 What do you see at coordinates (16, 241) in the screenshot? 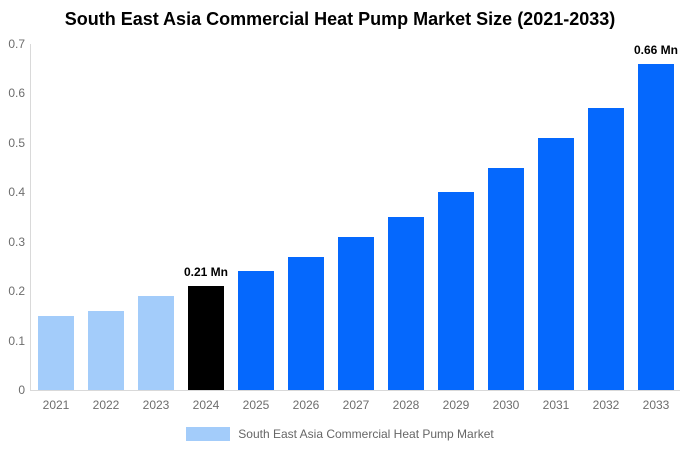
I see `y-tick-label-0.3: 0.3` at bounding box center [16, 241].